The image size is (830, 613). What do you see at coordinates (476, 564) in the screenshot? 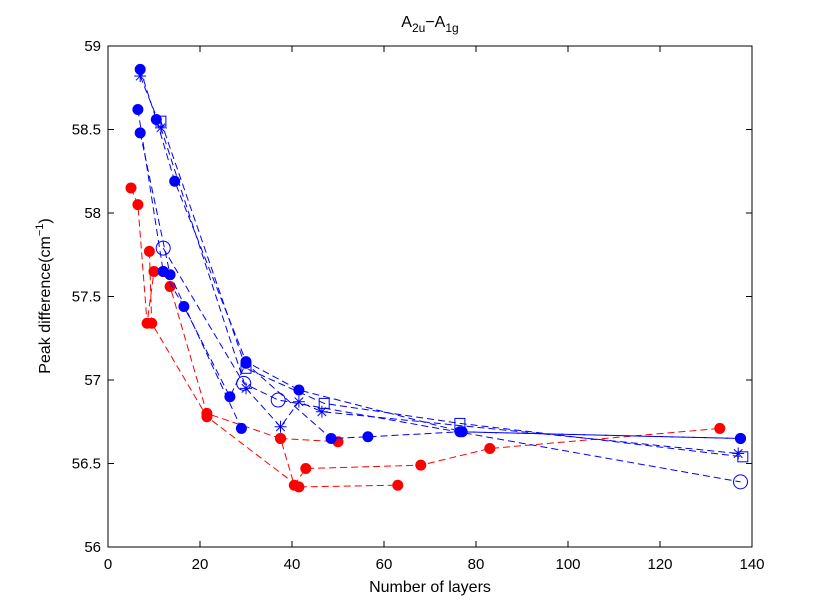
I see `x-tick-label: 80` at bounding box center [476, 564].